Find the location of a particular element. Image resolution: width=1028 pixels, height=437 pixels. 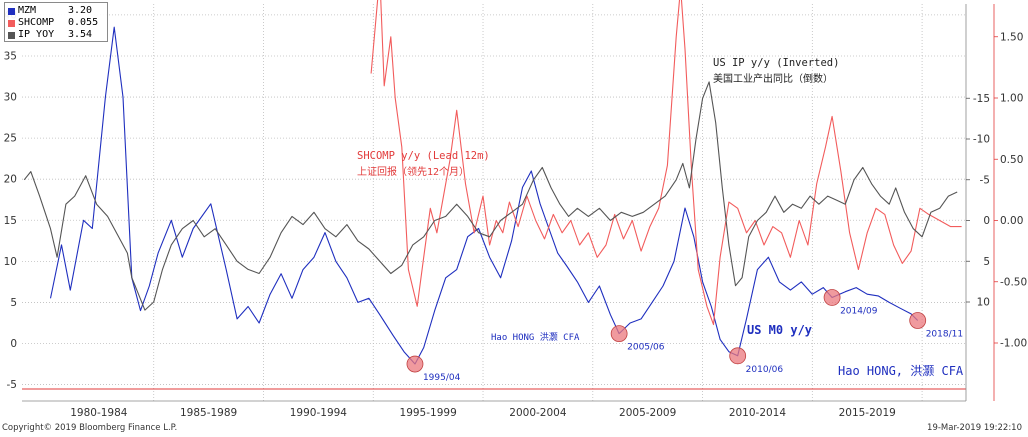

x-tick-label: 1985-1989 is located at coordinates (208, 413).